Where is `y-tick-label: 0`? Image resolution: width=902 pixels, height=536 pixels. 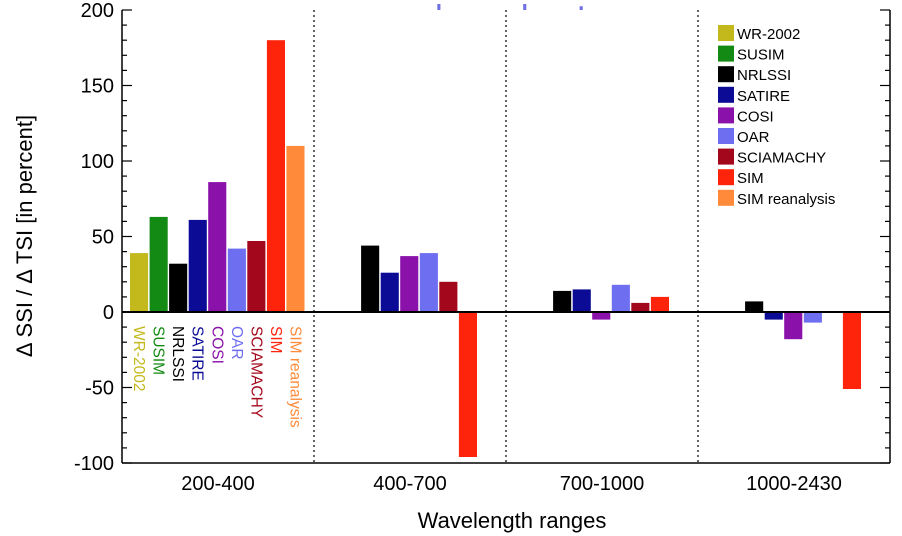 y-tick-label: 0 is located at coordinates (108, 313).